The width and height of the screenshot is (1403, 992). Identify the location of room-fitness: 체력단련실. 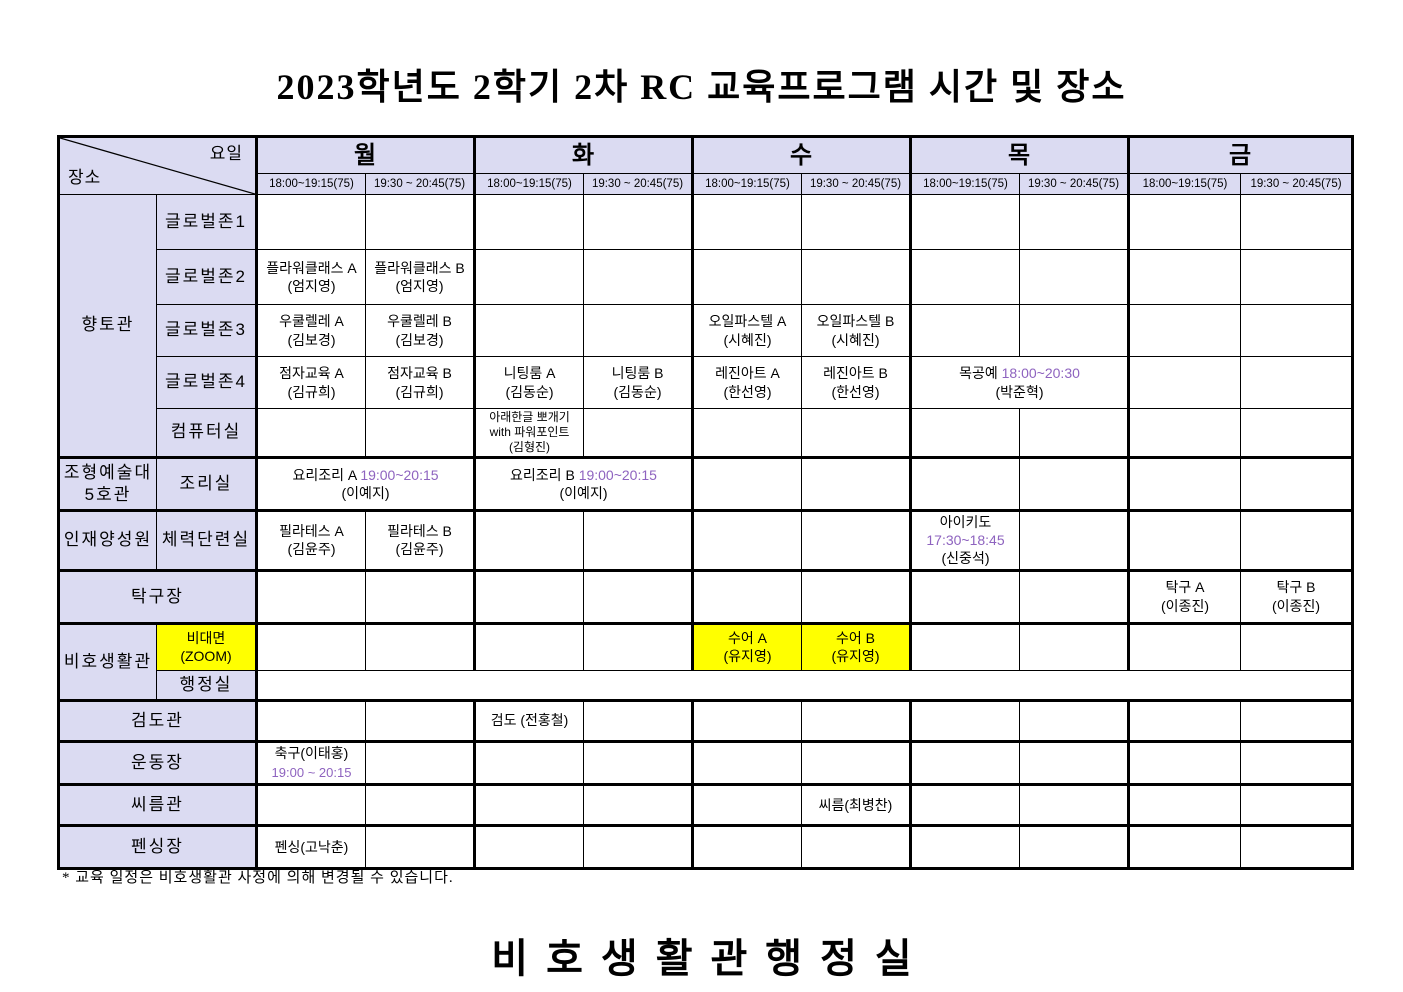
(206, 541).